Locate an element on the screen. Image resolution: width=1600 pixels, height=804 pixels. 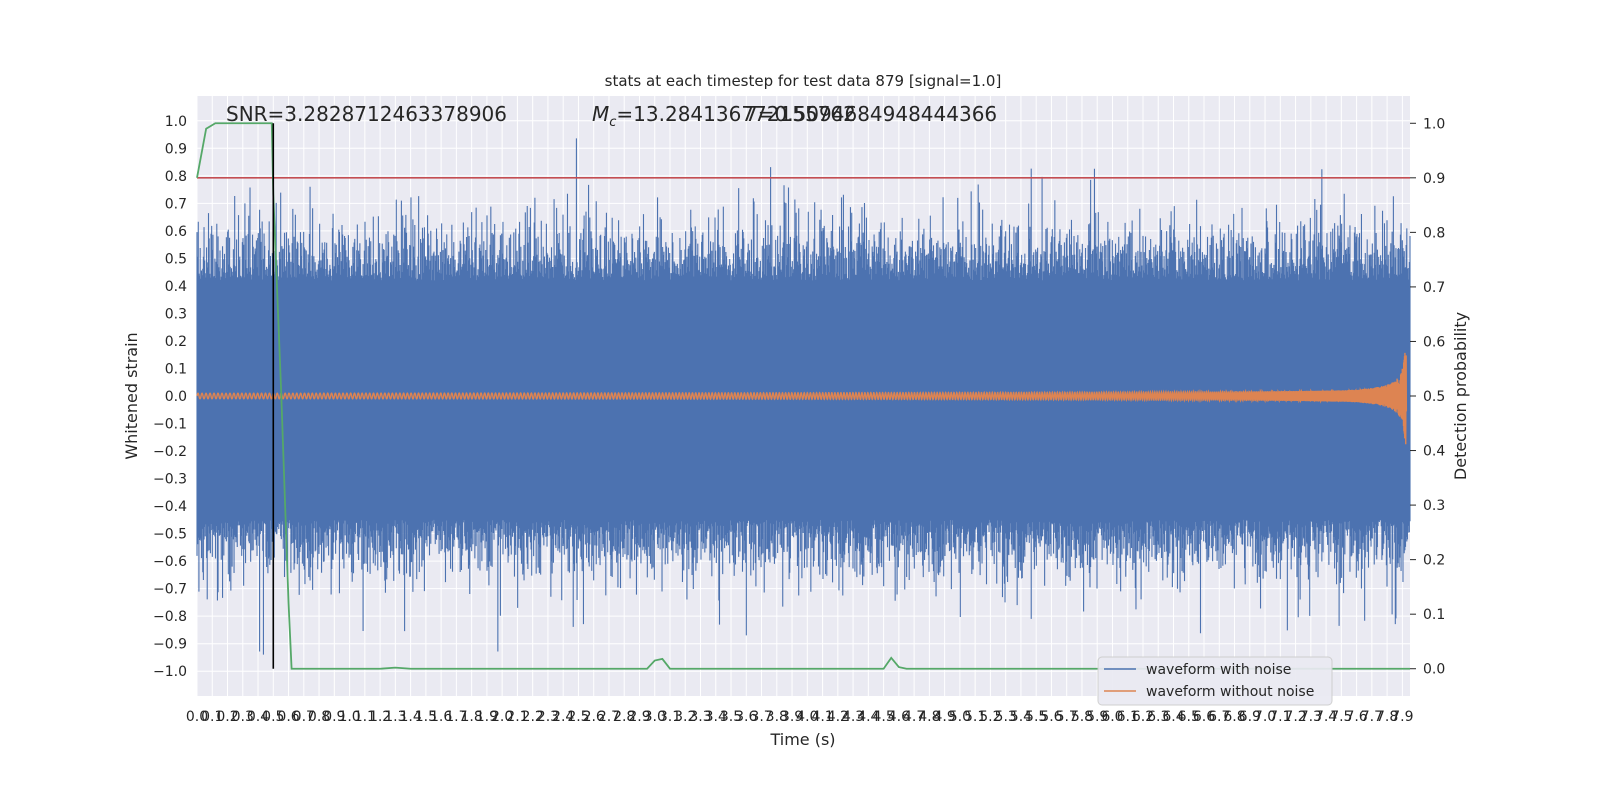
x-tick-label: 3.3 is located at coordinates (700, 717).